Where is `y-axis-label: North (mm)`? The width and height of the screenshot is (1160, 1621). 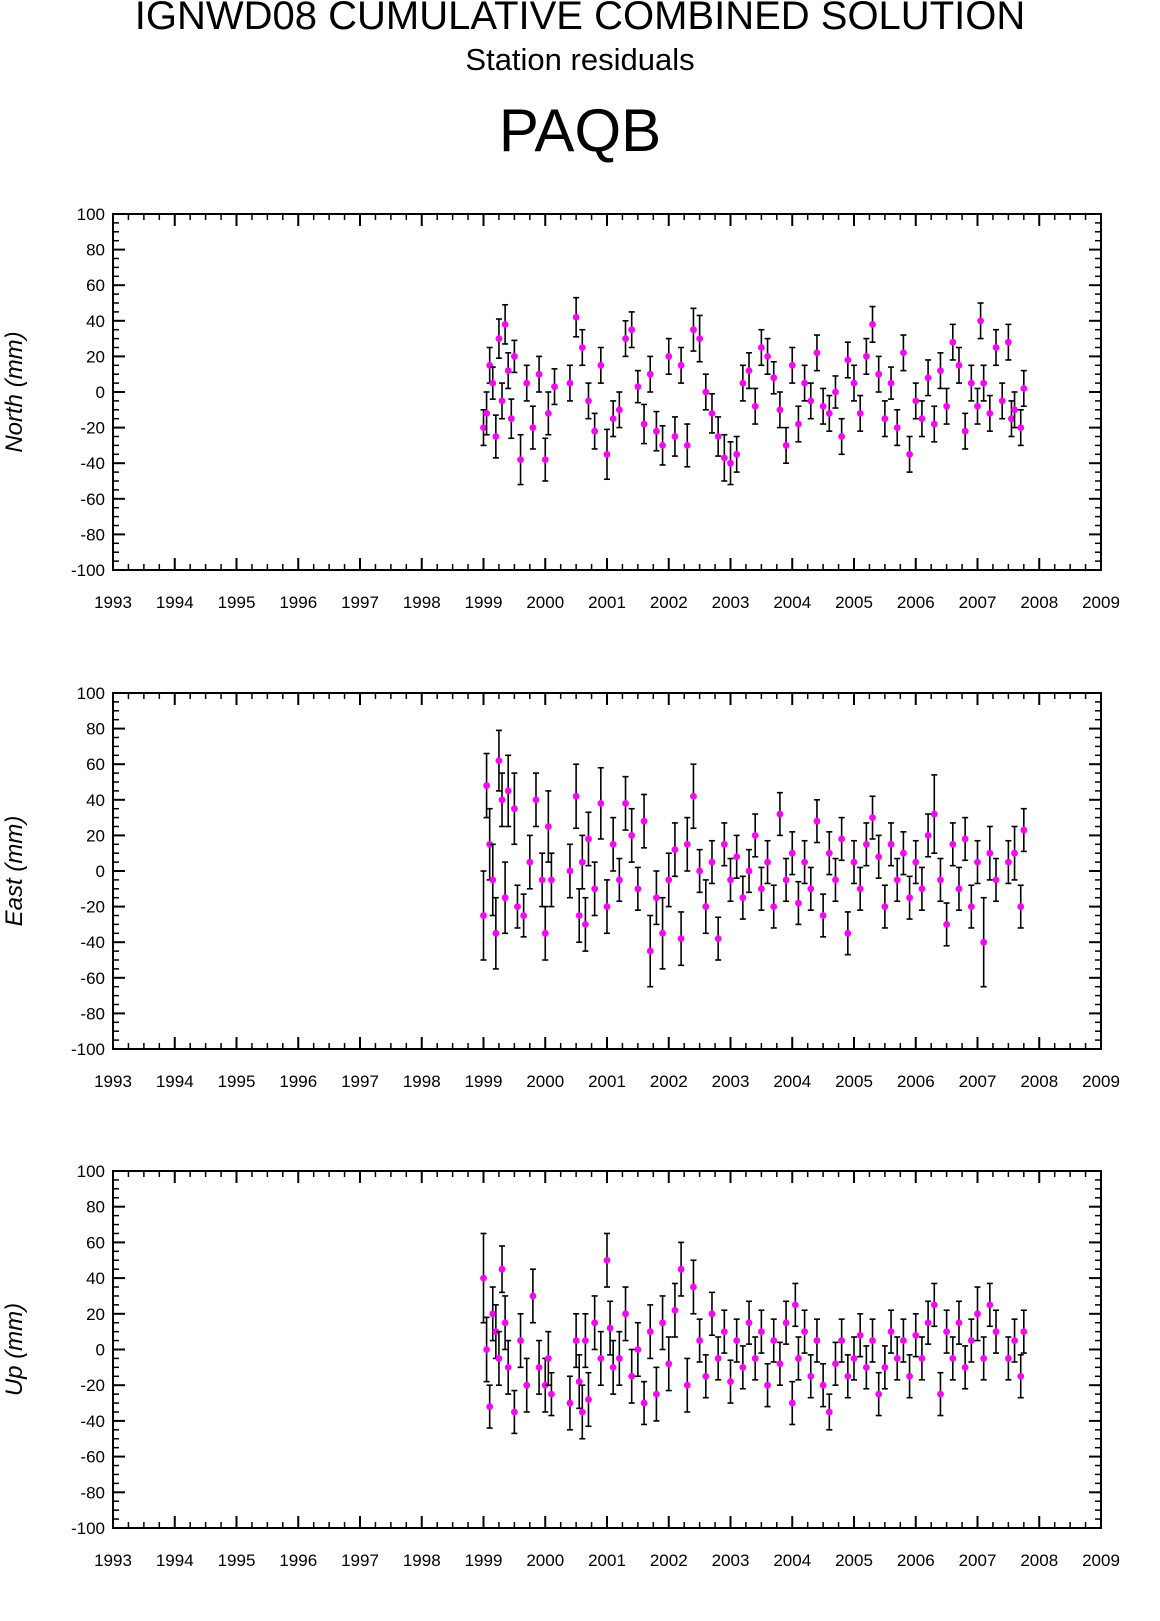 y-axis-label: North (mm) is located at coordinates (14, 391).